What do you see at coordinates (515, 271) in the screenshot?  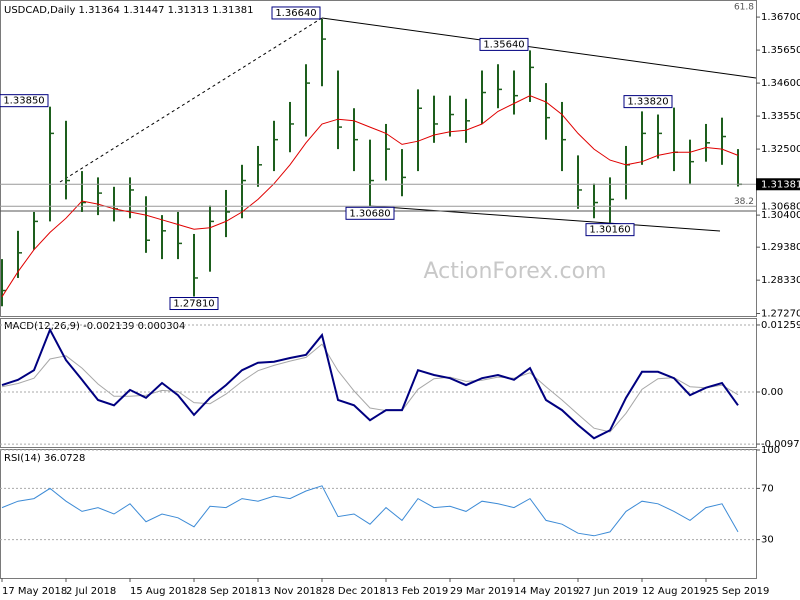 I see `watermark: ActionForex.com` at bounding box center [515, 271].